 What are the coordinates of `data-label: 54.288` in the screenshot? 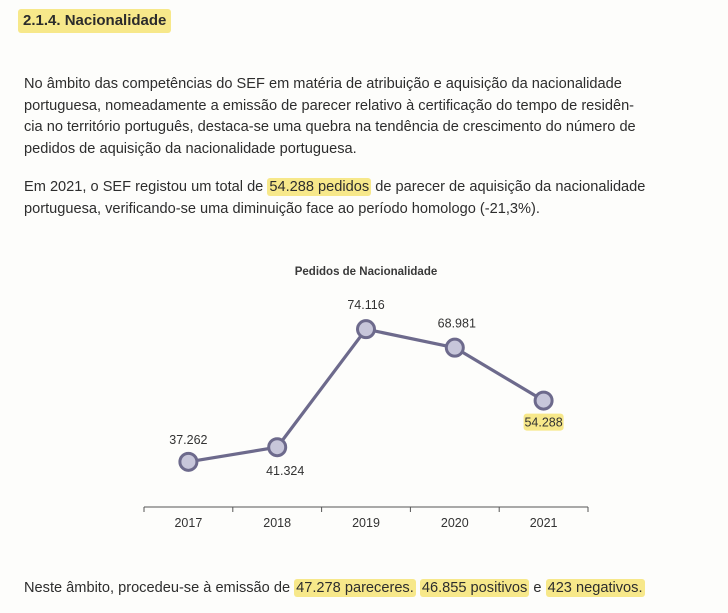 It's located at (543, 423).